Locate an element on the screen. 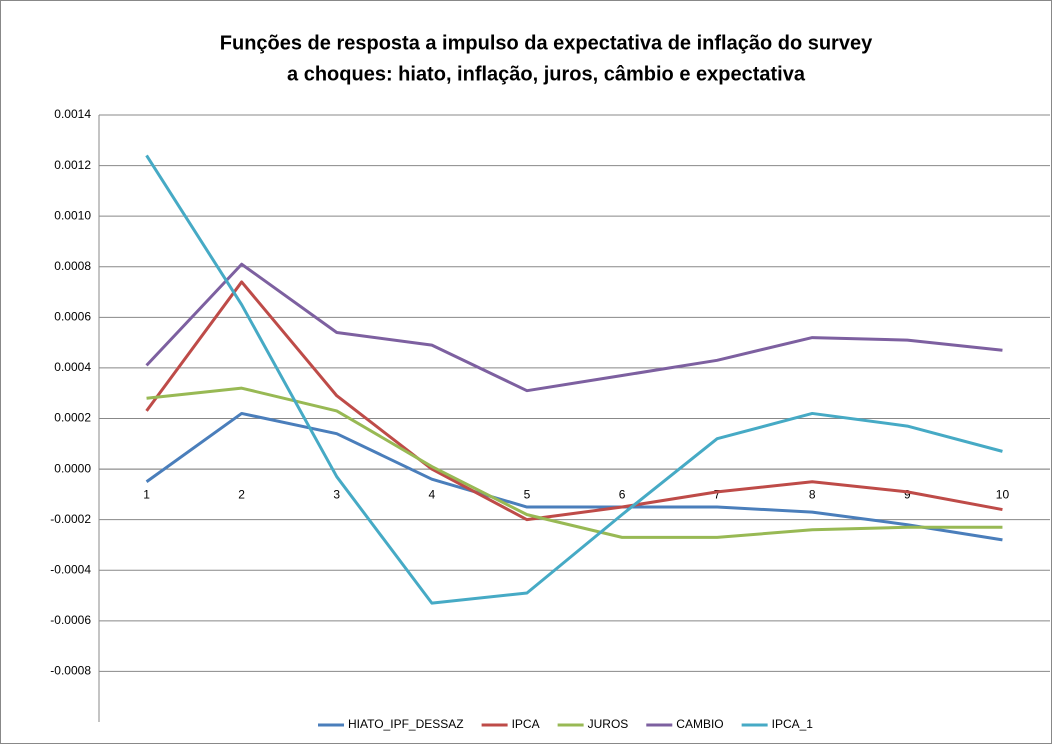 Image resolution: width=1052 pixels, height=744 pixels. x-tick-label: 6 is located at coordinates (622, 494).